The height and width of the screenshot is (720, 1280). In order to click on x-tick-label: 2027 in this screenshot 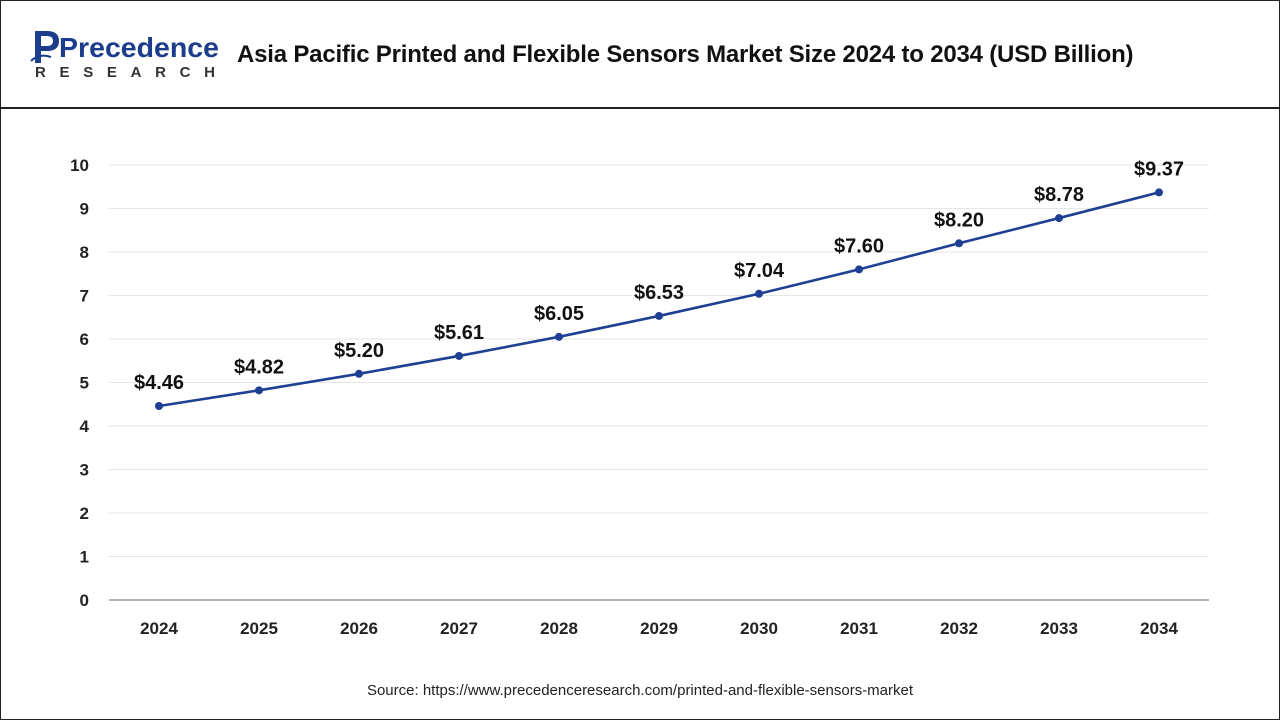, I will do `click(459, 628)`.